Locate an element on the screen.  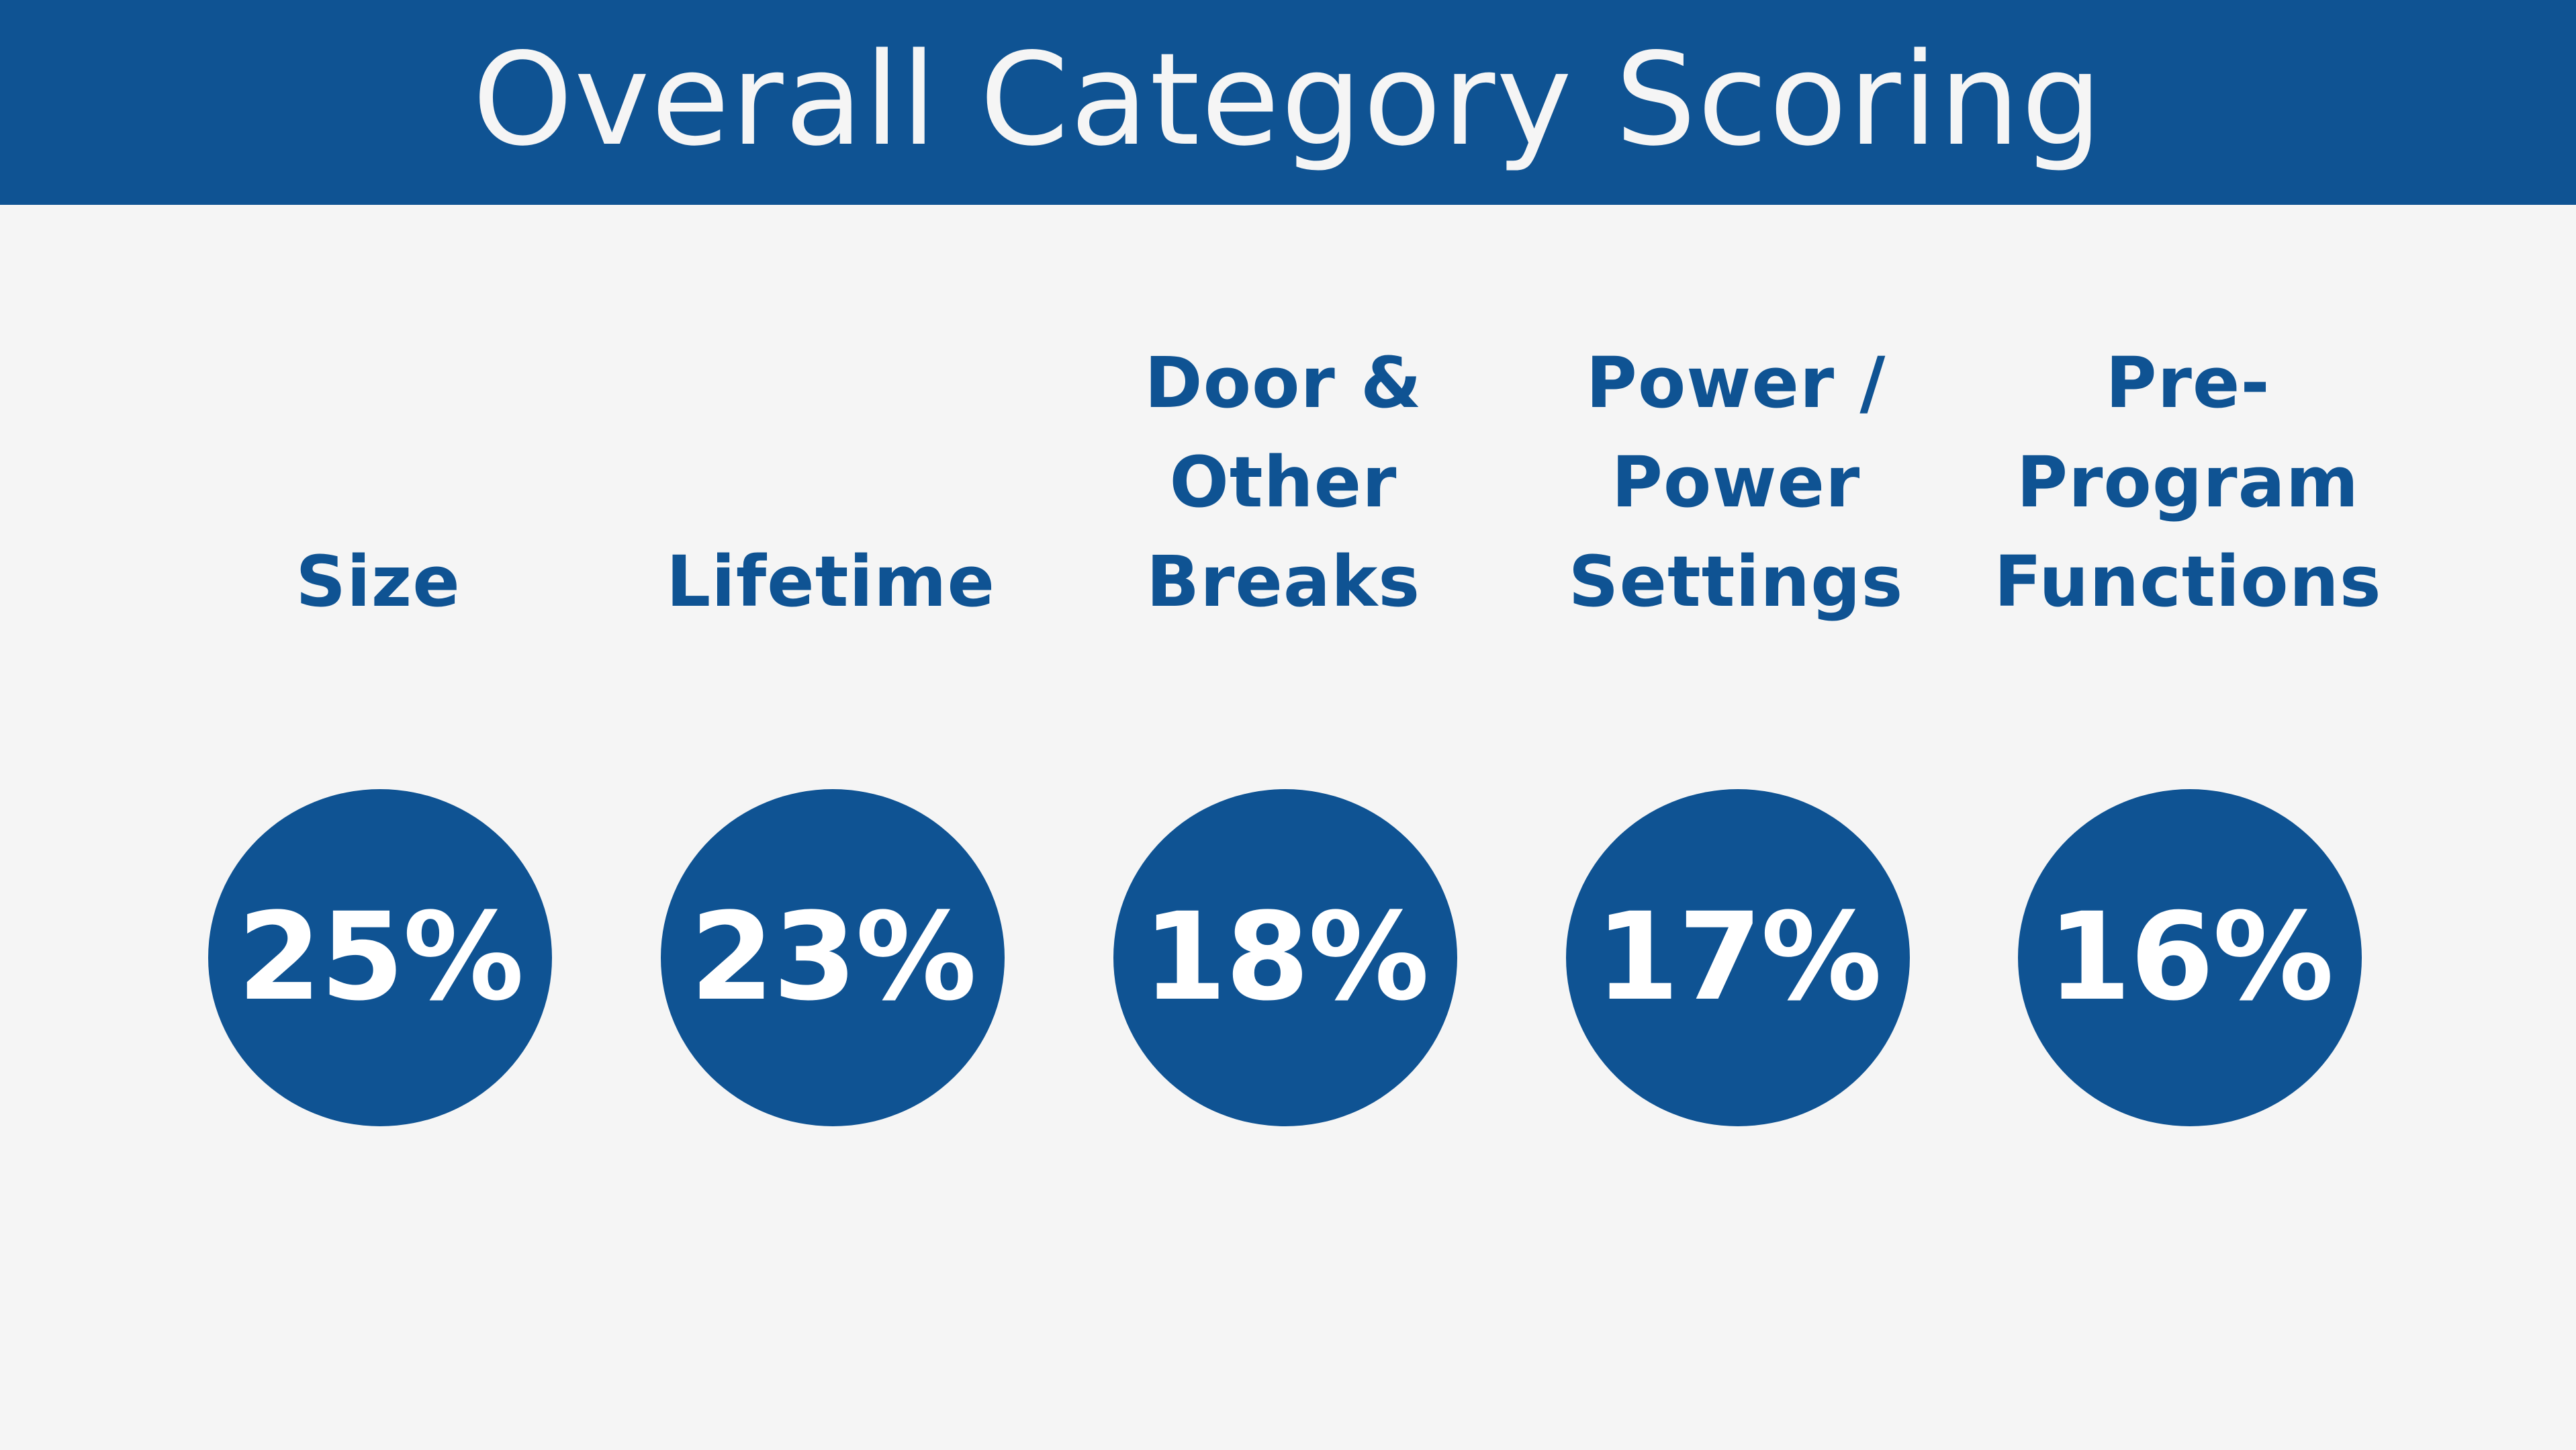
score-circle: 25% is located at coordinates (380, 957).